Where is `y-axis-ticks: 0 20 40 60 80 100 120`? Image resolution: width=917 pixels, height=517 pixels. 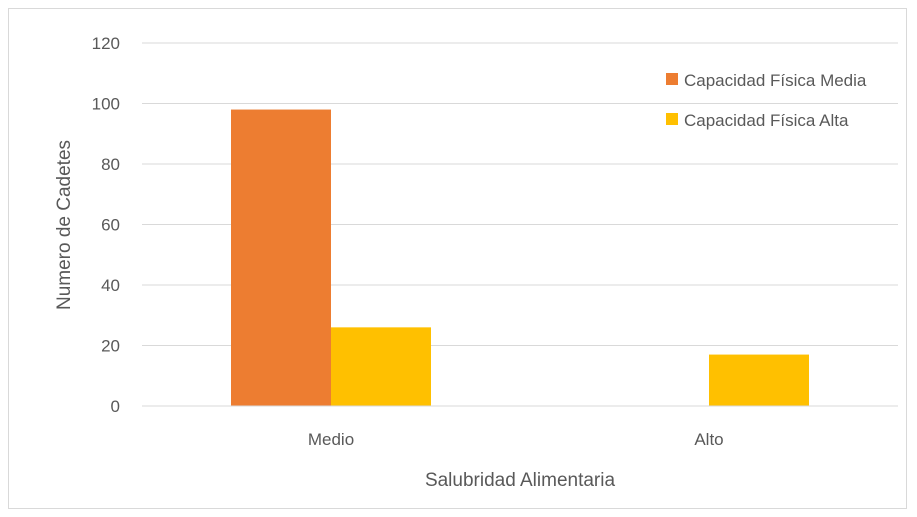
y-axis-ticks: 0 20 40 60 80 100 120 is located at coordinates (106, 225).